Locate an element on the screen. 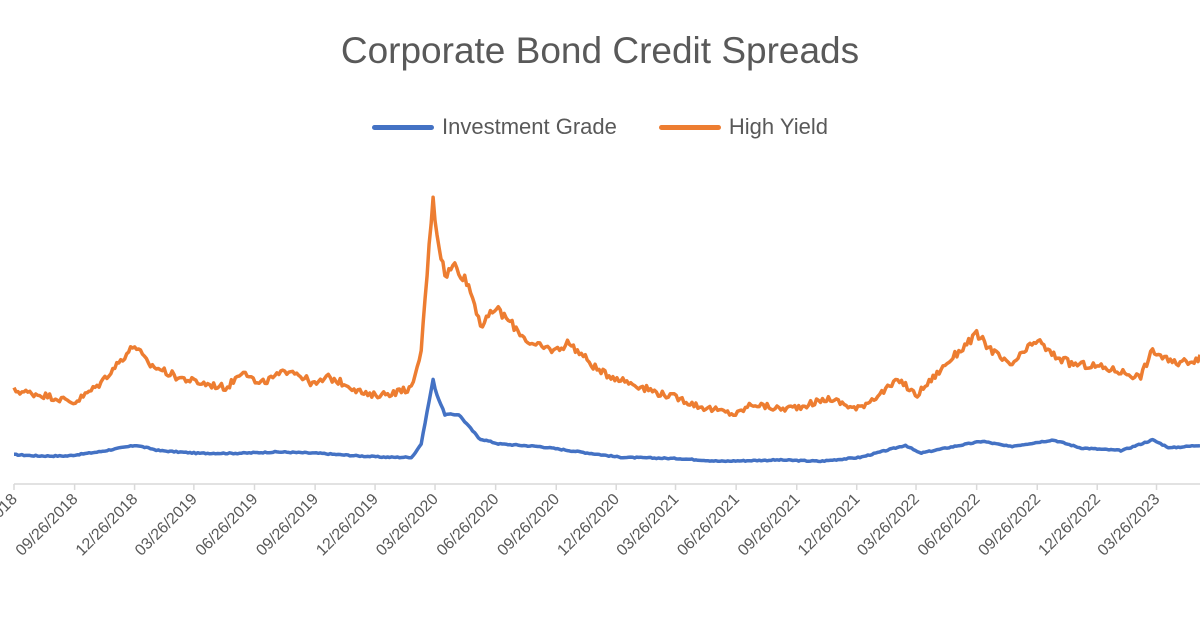 This screenshot has width=1200, height=630. legend-label-high-yield: High Yield is located at coordinates (778, 126).